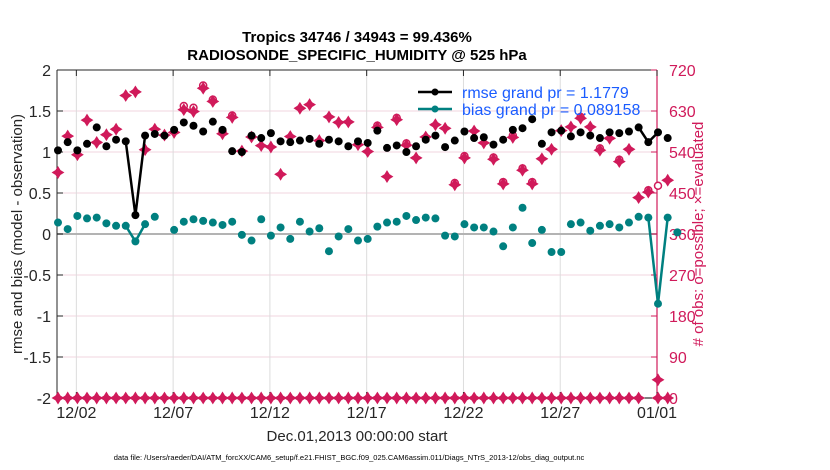  What do you see at coordinates (682, 71) in the screenshot?
I see `right-tick-label: 720` at bounding box center [682, 71].